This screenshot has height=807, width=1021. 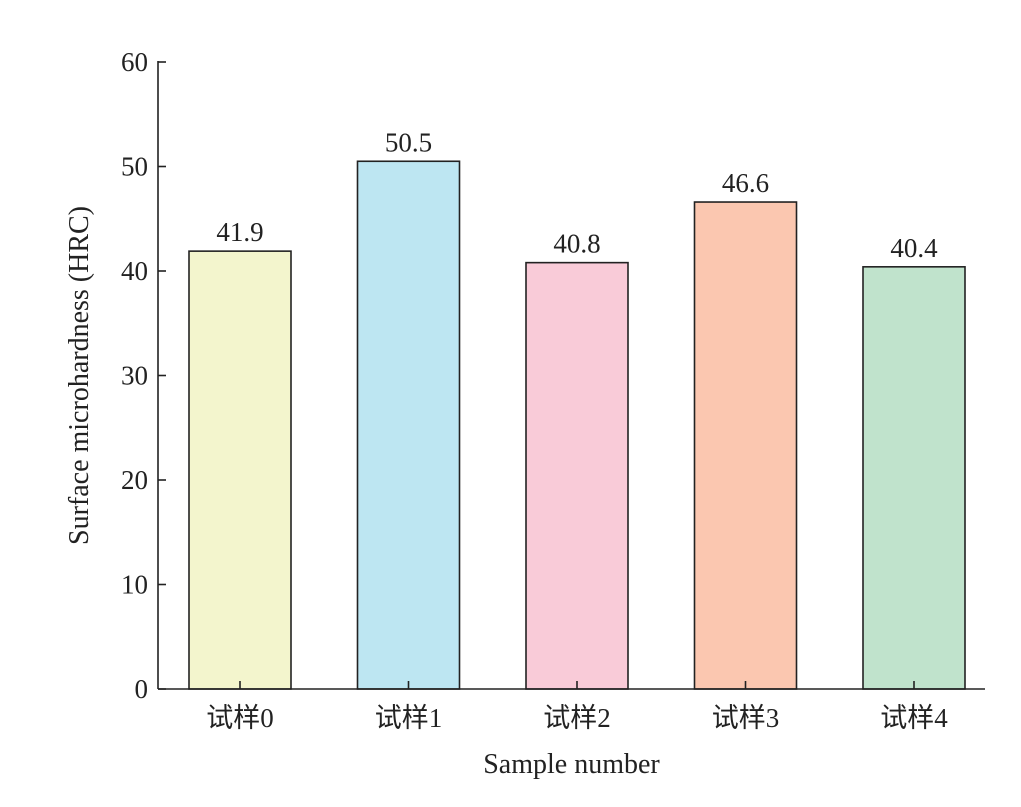 I want to click on y-tick-label: 50, so click(x=134, y=167).